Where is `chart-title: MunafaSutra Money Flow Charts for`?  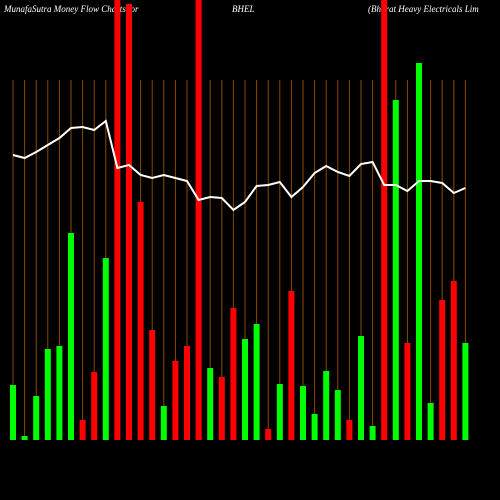 chart-title: MunafaSutra Money Flow Charts for is located at coordinates (71, 9).